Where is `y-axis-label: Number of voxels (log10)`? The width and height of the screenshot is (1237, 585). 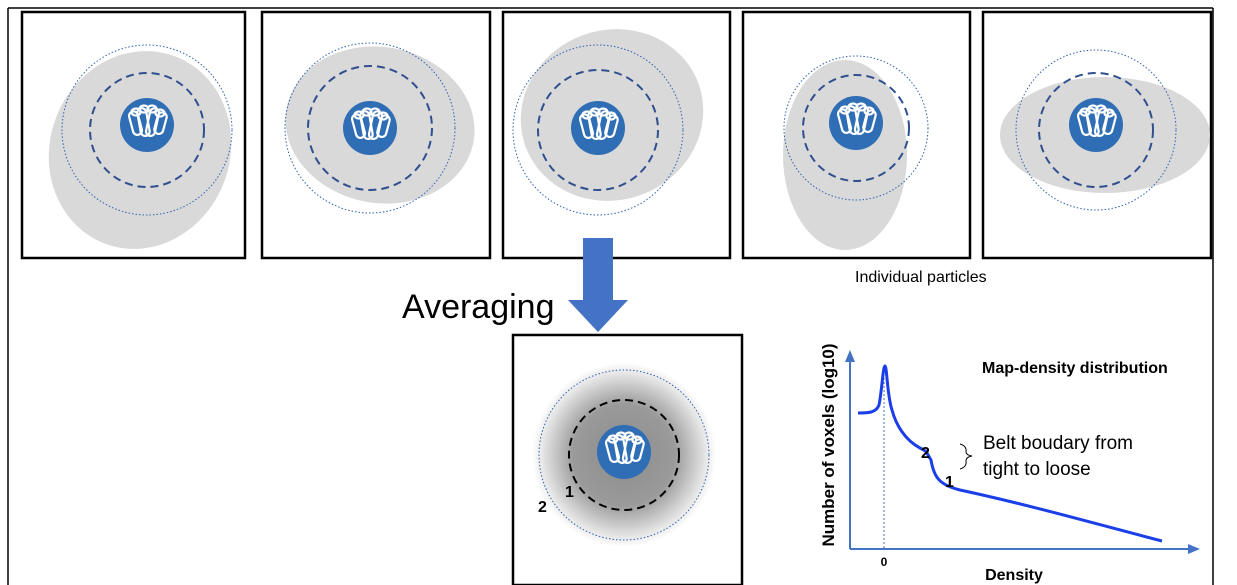 y-axis-label: Number of voxels (log10) is located at coordinates (828, 444).